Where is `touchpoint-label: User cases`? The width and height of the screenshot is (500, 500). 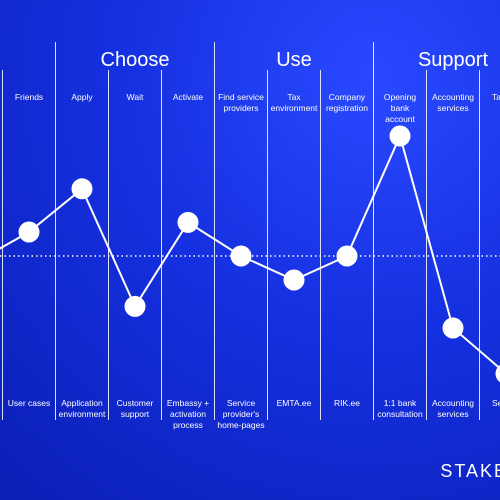 touchpoint-label: User cases is located at coordinates (29, 403).